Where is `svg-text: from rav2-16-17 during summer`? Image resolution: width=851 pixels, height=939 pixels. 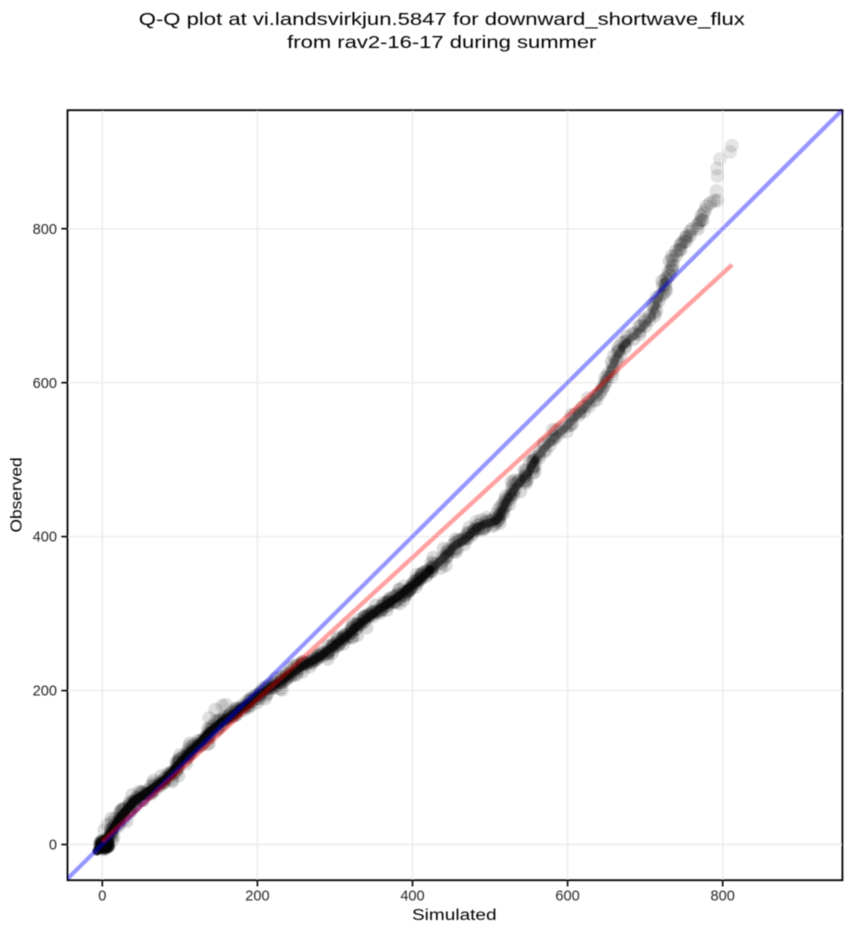 svg-text: from rav2-16-17 during summer is located at coordinates (441, 42).